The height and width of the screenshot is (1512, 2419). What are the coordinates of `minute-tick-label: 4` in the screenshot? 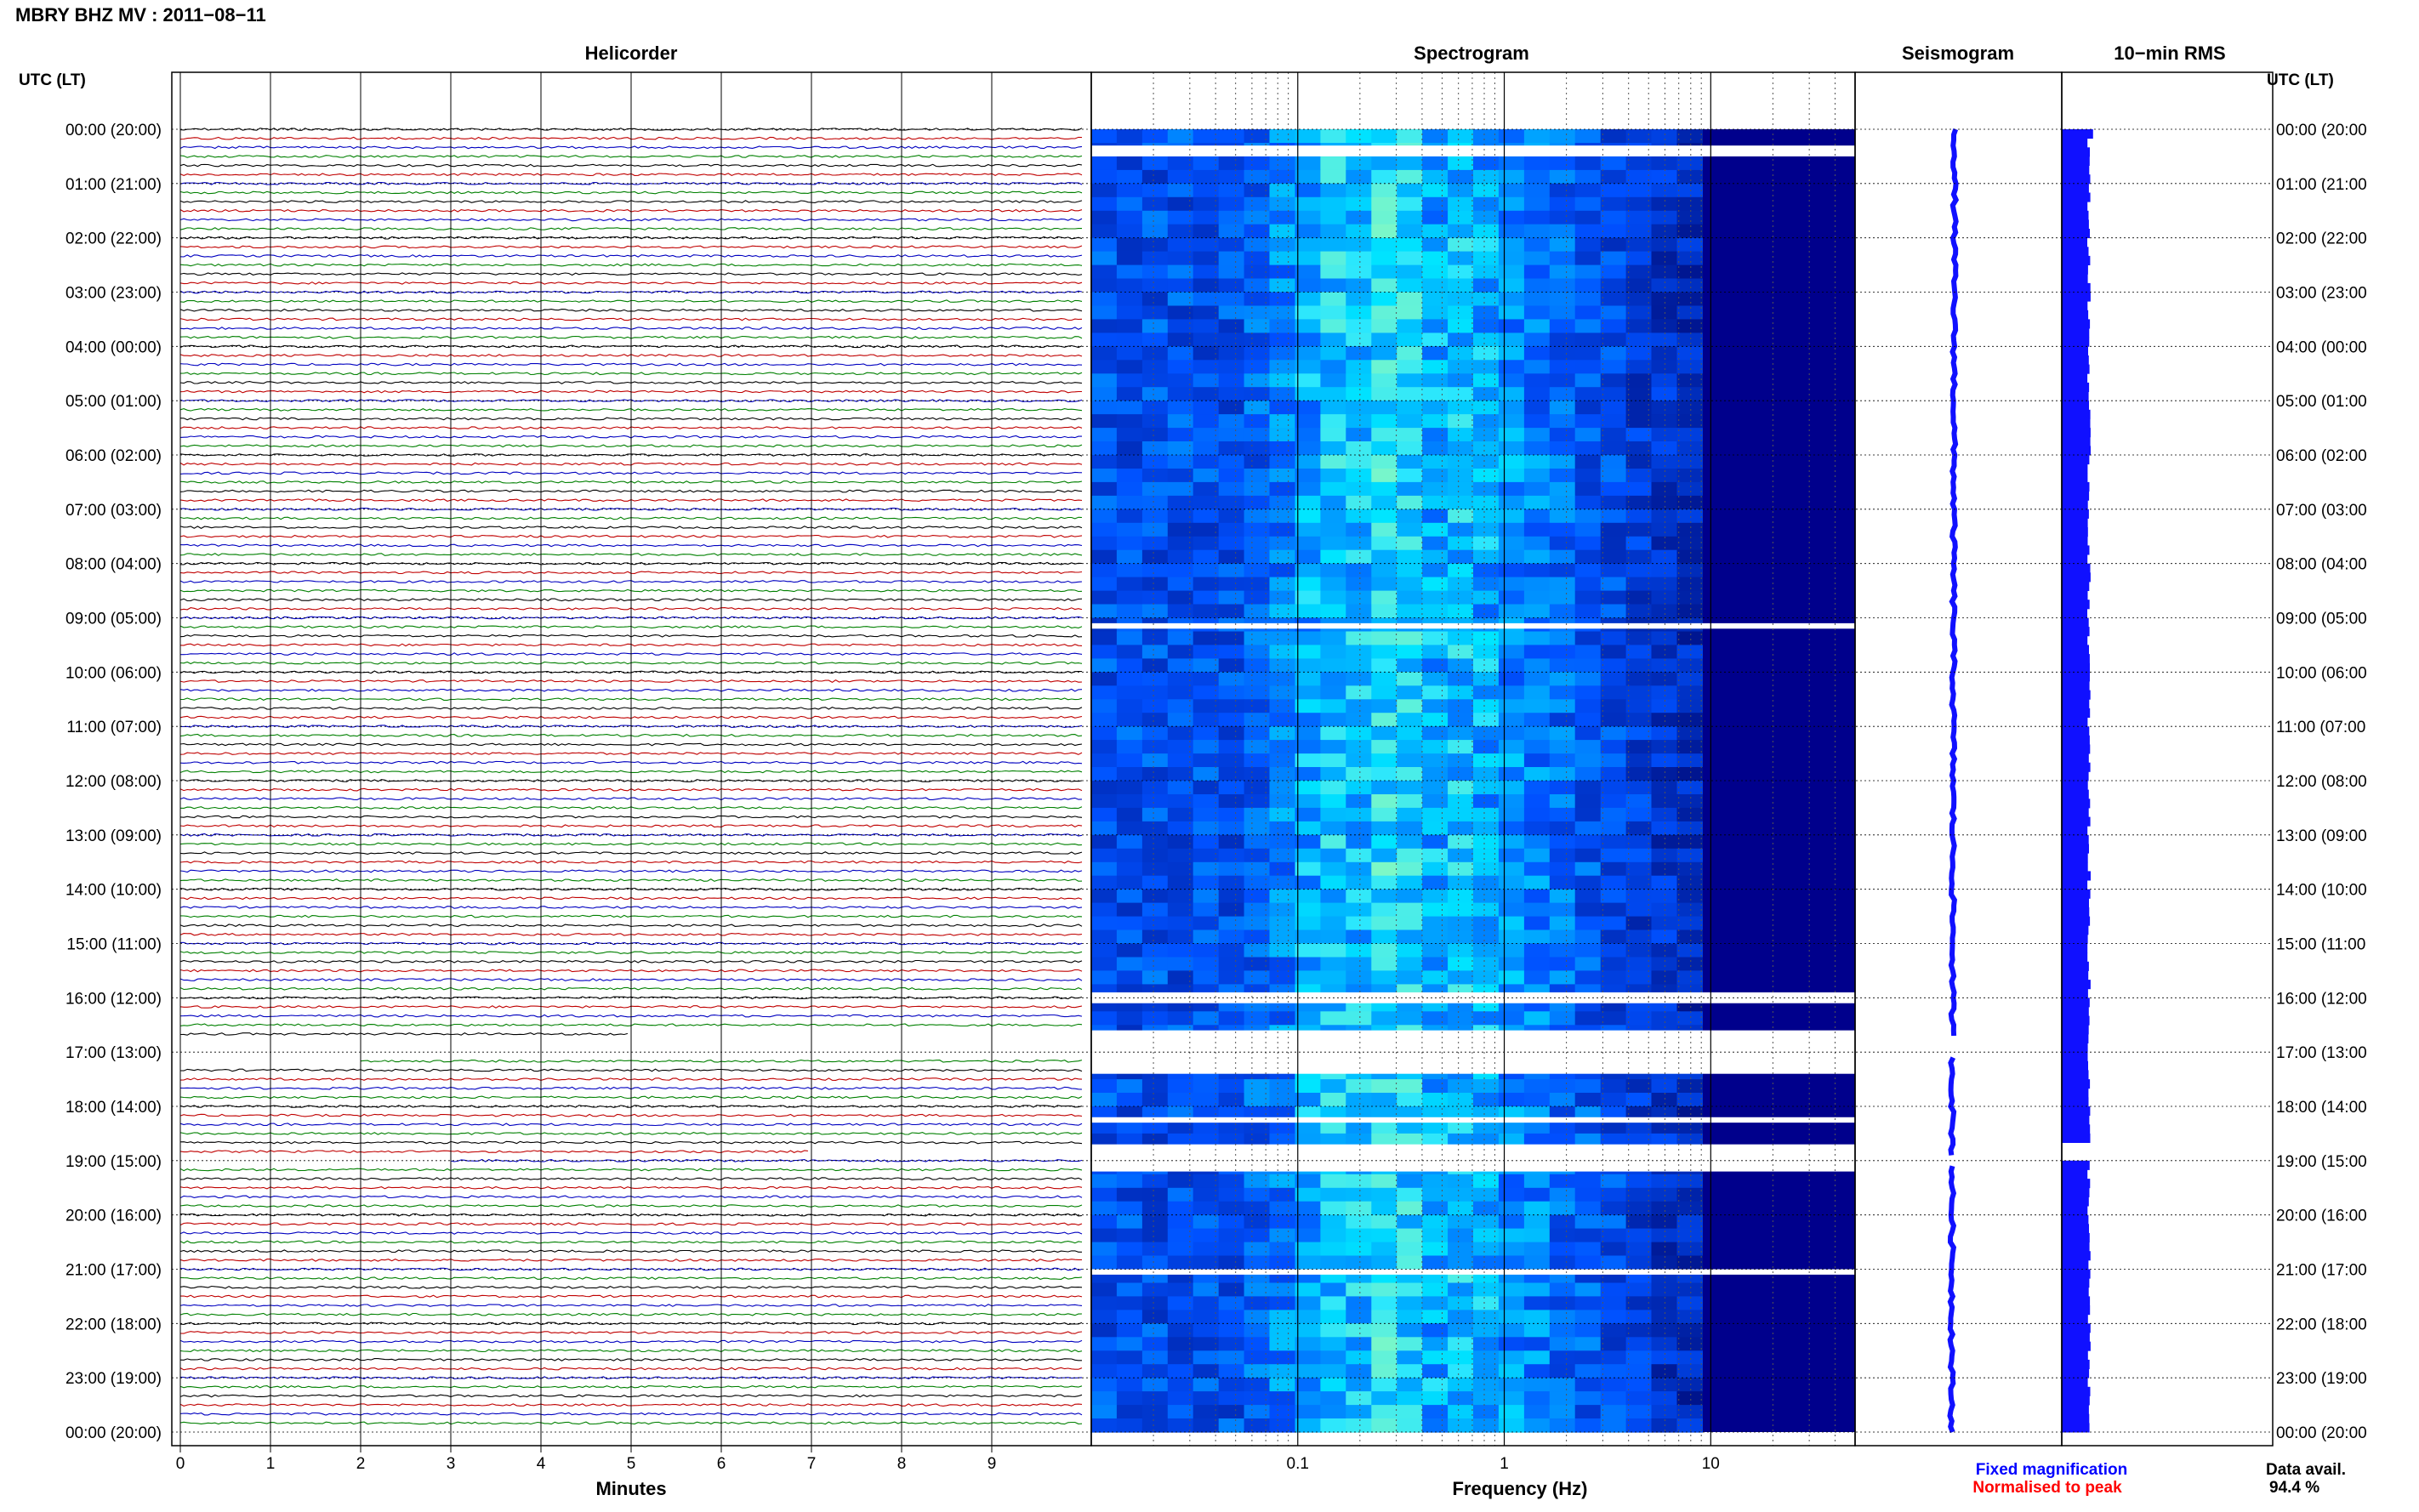 It's located at (541, 1464).